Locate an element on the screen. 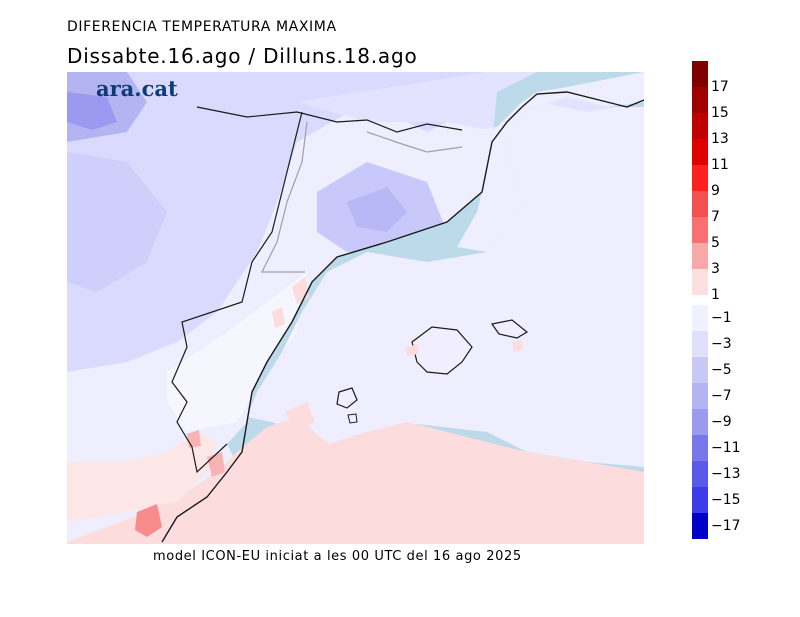 The height and width of the screenshot is (617, 800). warm-patch-menorca is located at coordinates (517, 346).